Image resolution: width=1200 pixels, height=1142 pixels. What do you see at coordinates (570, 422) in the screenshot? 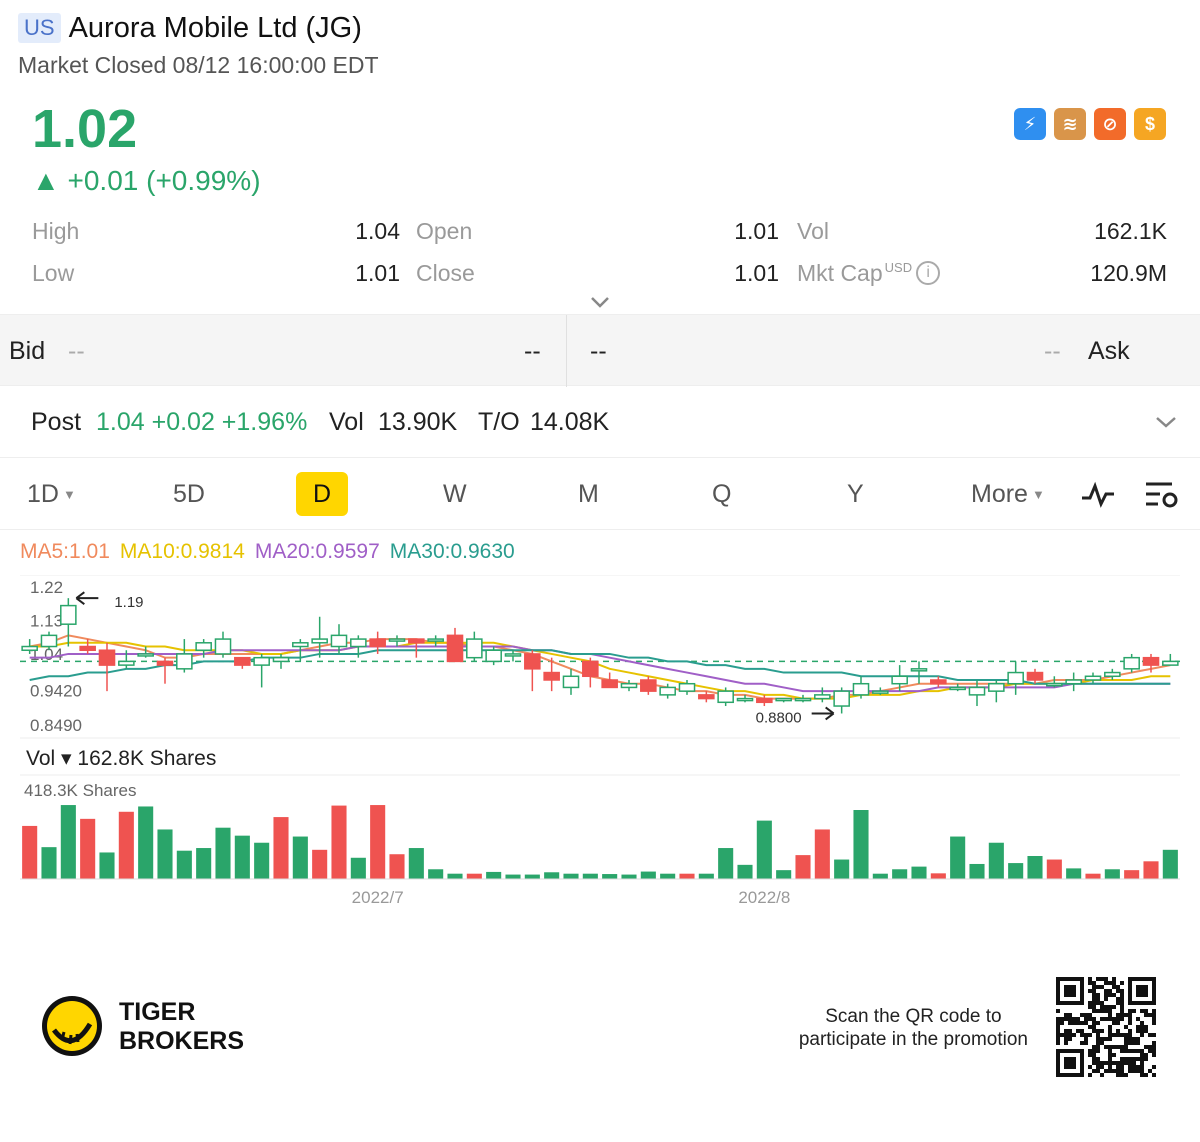
I see `post-to-value: 14.08K` at bounding box center [570, 422].